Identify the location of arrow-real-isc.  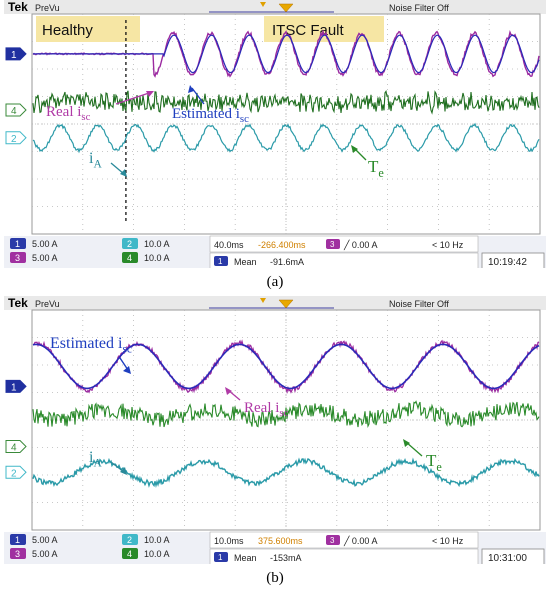
(134, 98).